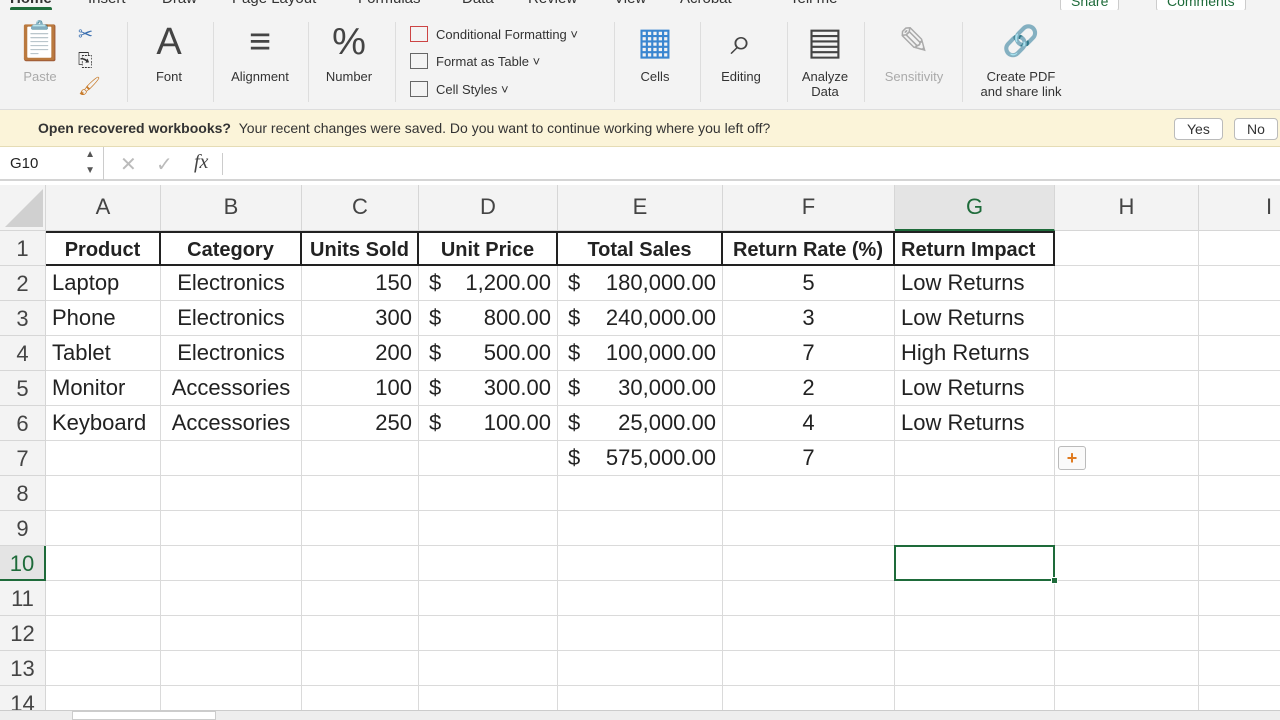 The width and height of the screenshot is (1280, 720). Describe the element at coordinates (640, 318) in the screenshot. I see `cell-E3: $240,000.00` at that location.